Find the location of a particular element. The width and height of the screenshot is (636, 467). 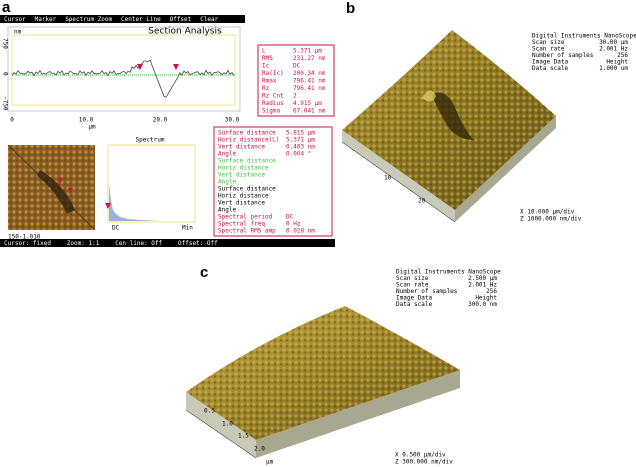

axis-label: 2.0 is located at coordinates (259, 449).